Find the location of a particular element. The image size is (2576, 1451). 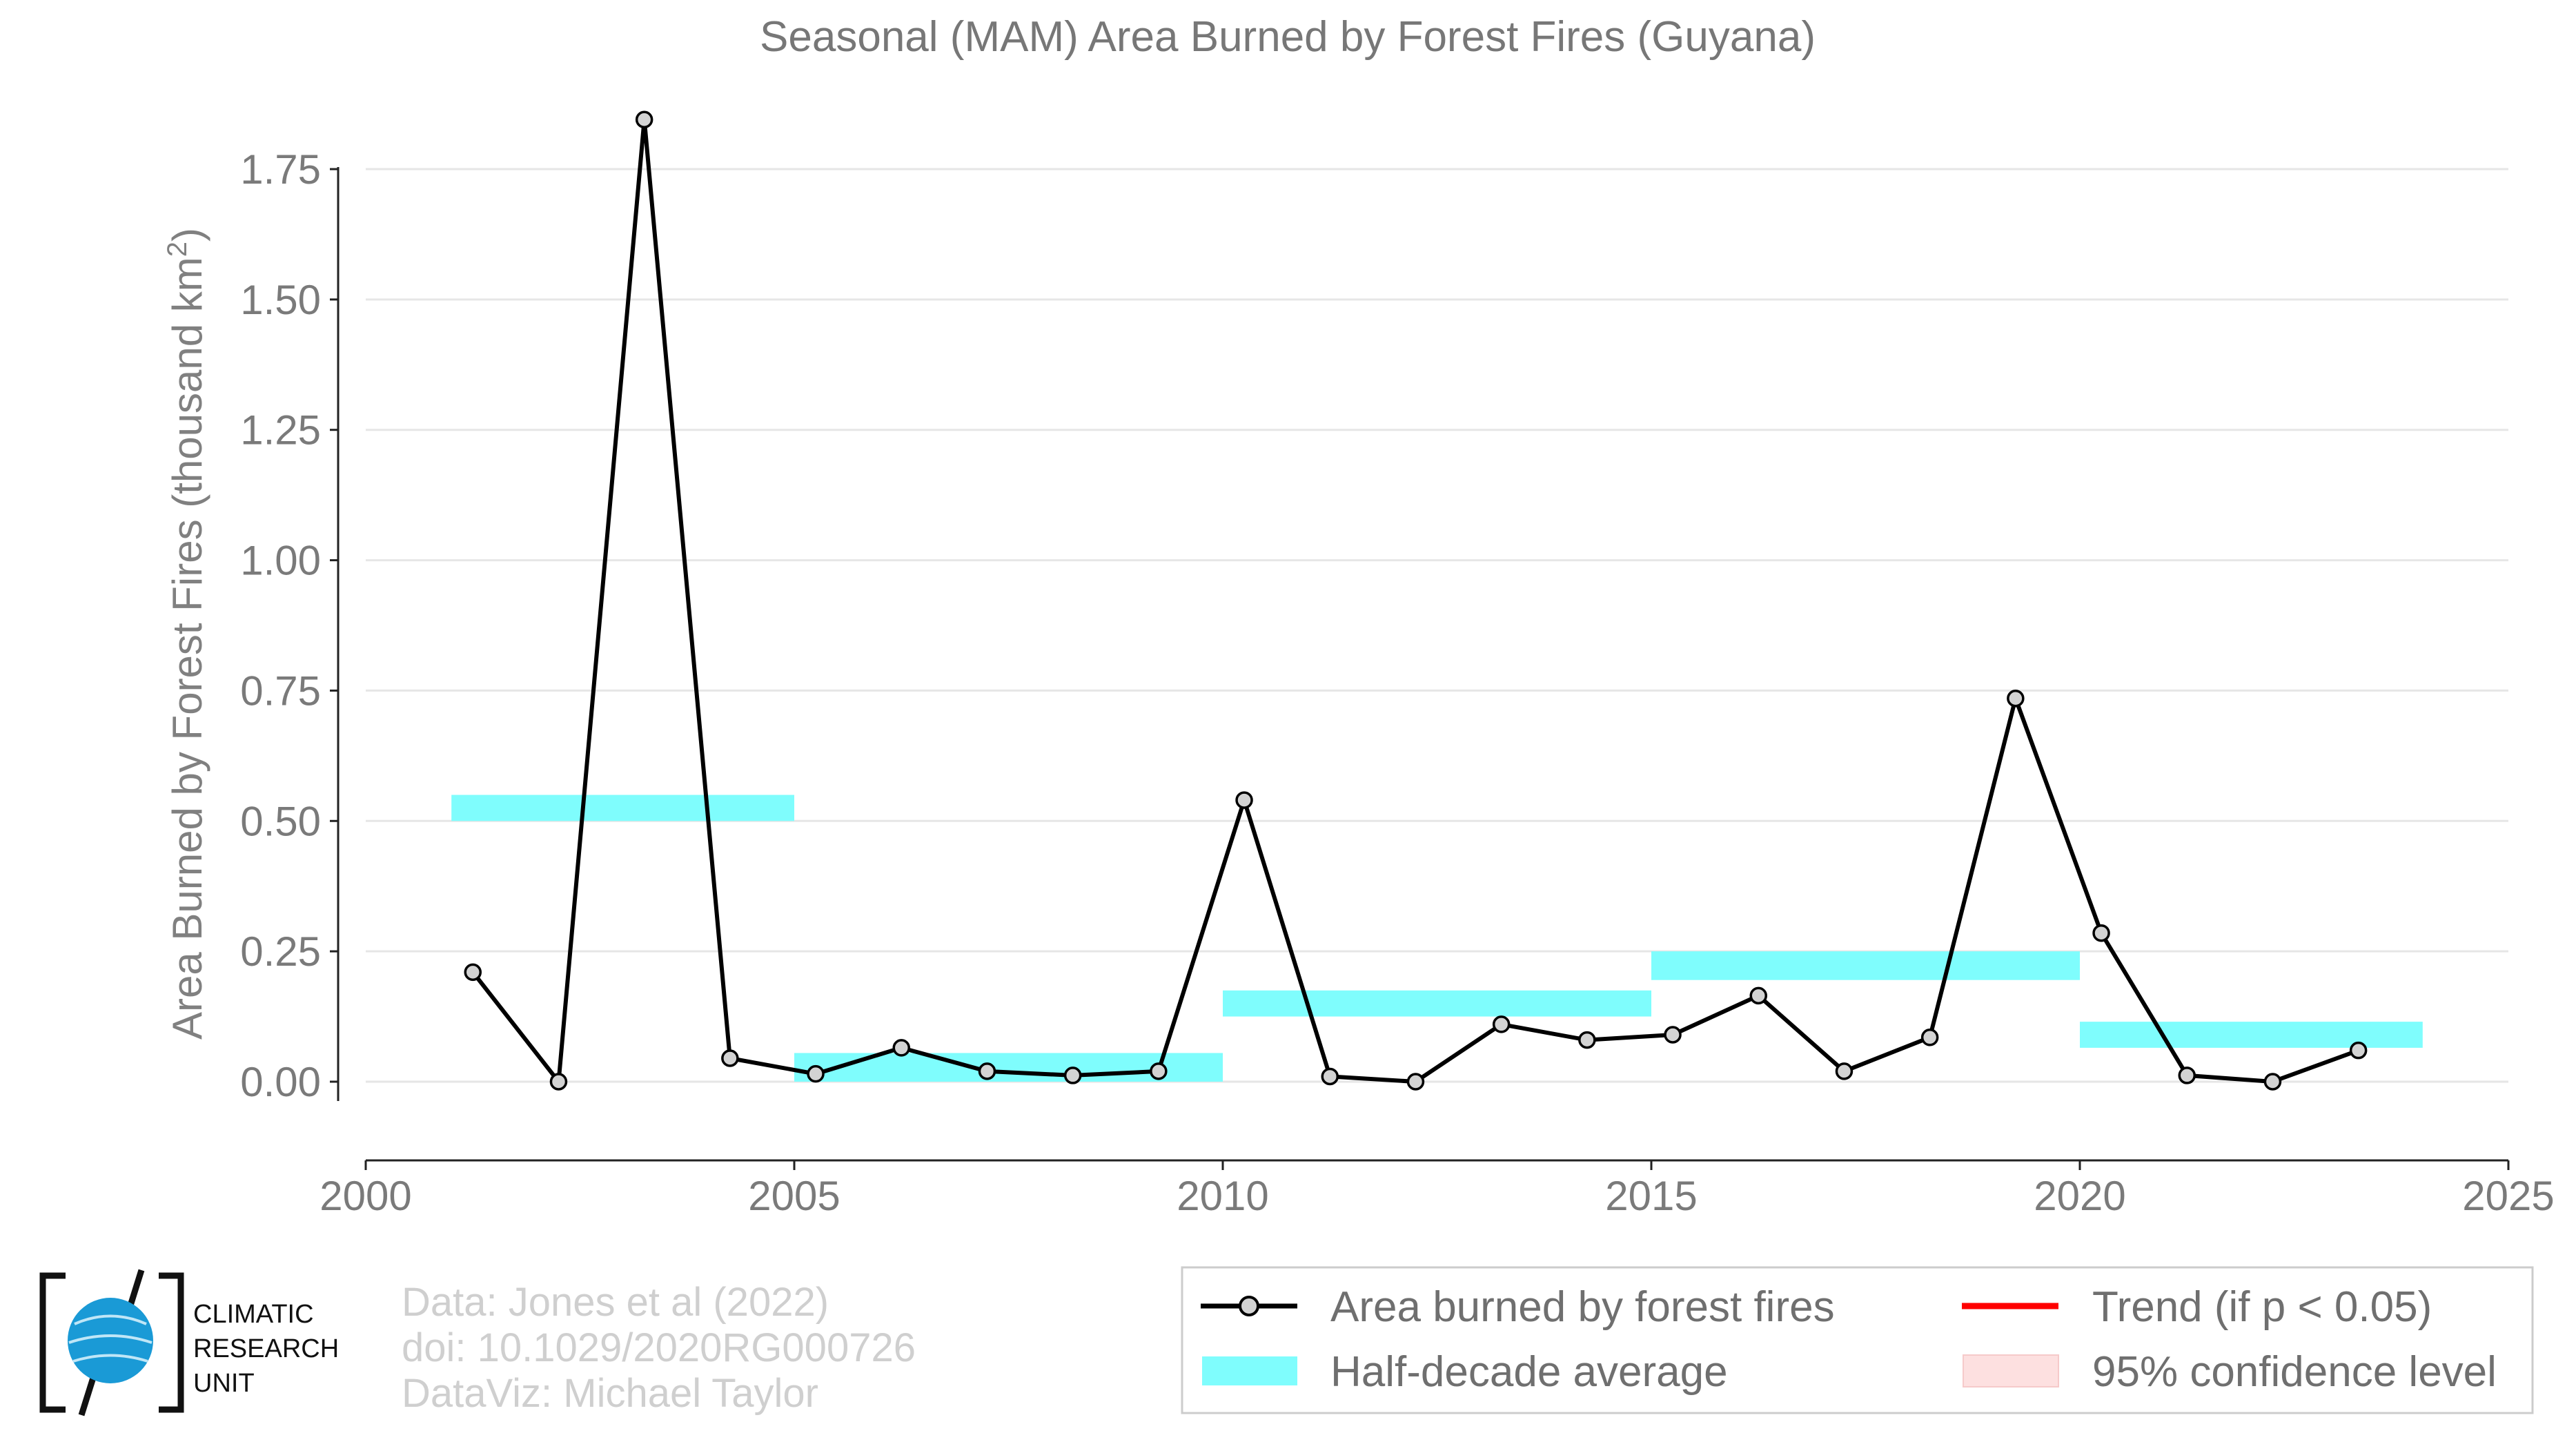

logo-text-research: RESEARCH is located at coordinates (266, 1349).